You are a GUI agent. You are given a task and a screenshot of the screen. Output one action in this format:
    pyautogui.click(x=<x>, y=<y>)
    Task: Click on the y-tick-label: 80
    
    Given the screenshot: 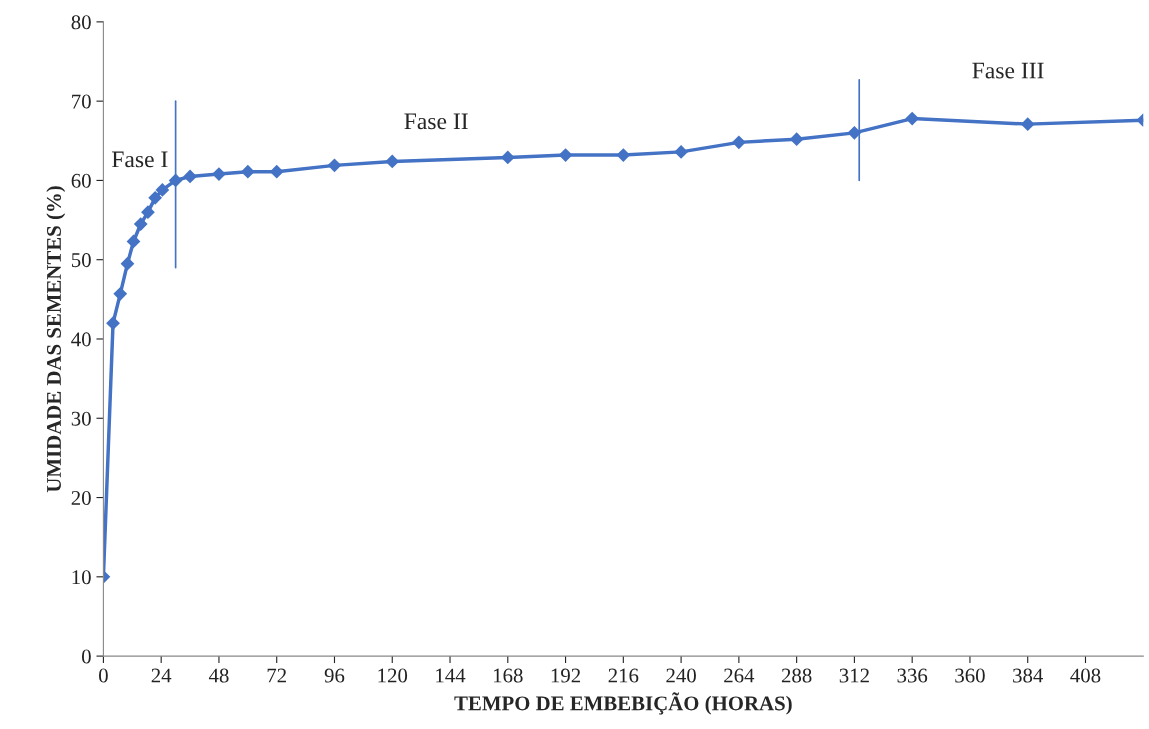 What is the action you would take?
    pyautogui.click(x=81, y=22)
    